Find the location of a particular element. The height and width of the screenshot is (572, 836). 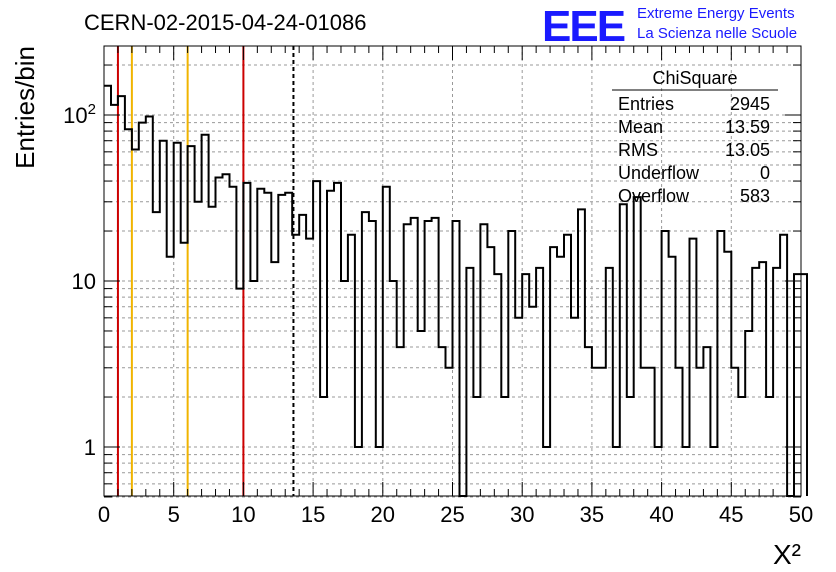

stats-label: Mean is located at coordinates (640, 127).